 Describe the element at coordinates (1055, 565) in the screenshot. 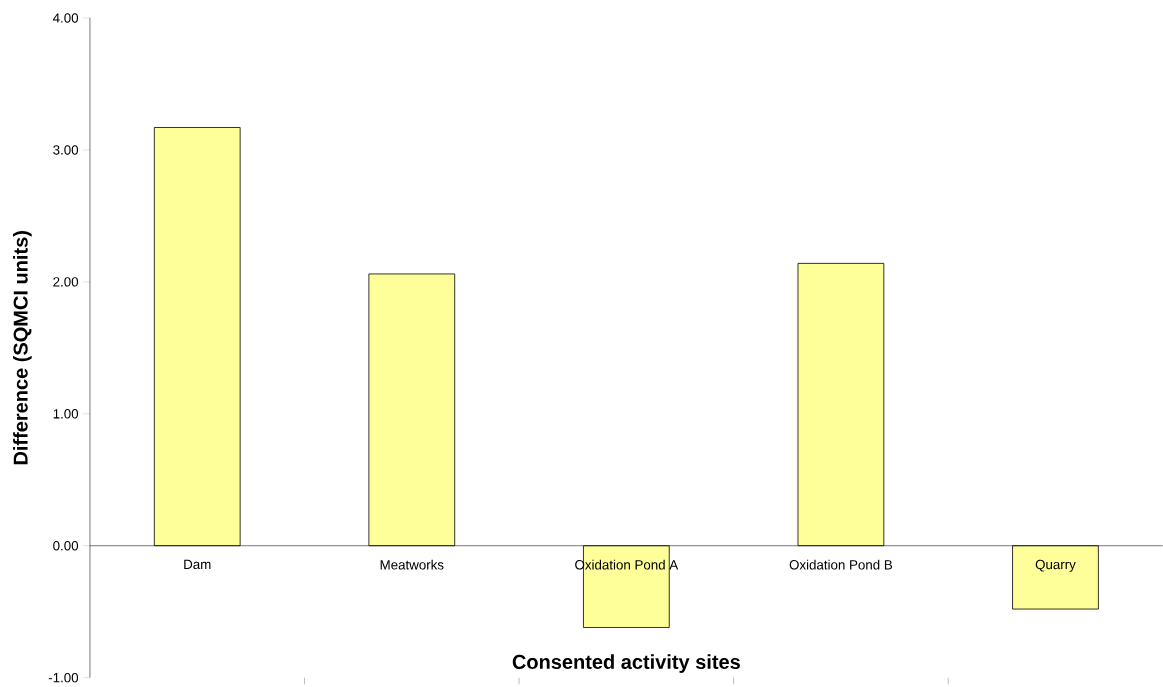

I see `x-tick-label: Quarry` at that location.